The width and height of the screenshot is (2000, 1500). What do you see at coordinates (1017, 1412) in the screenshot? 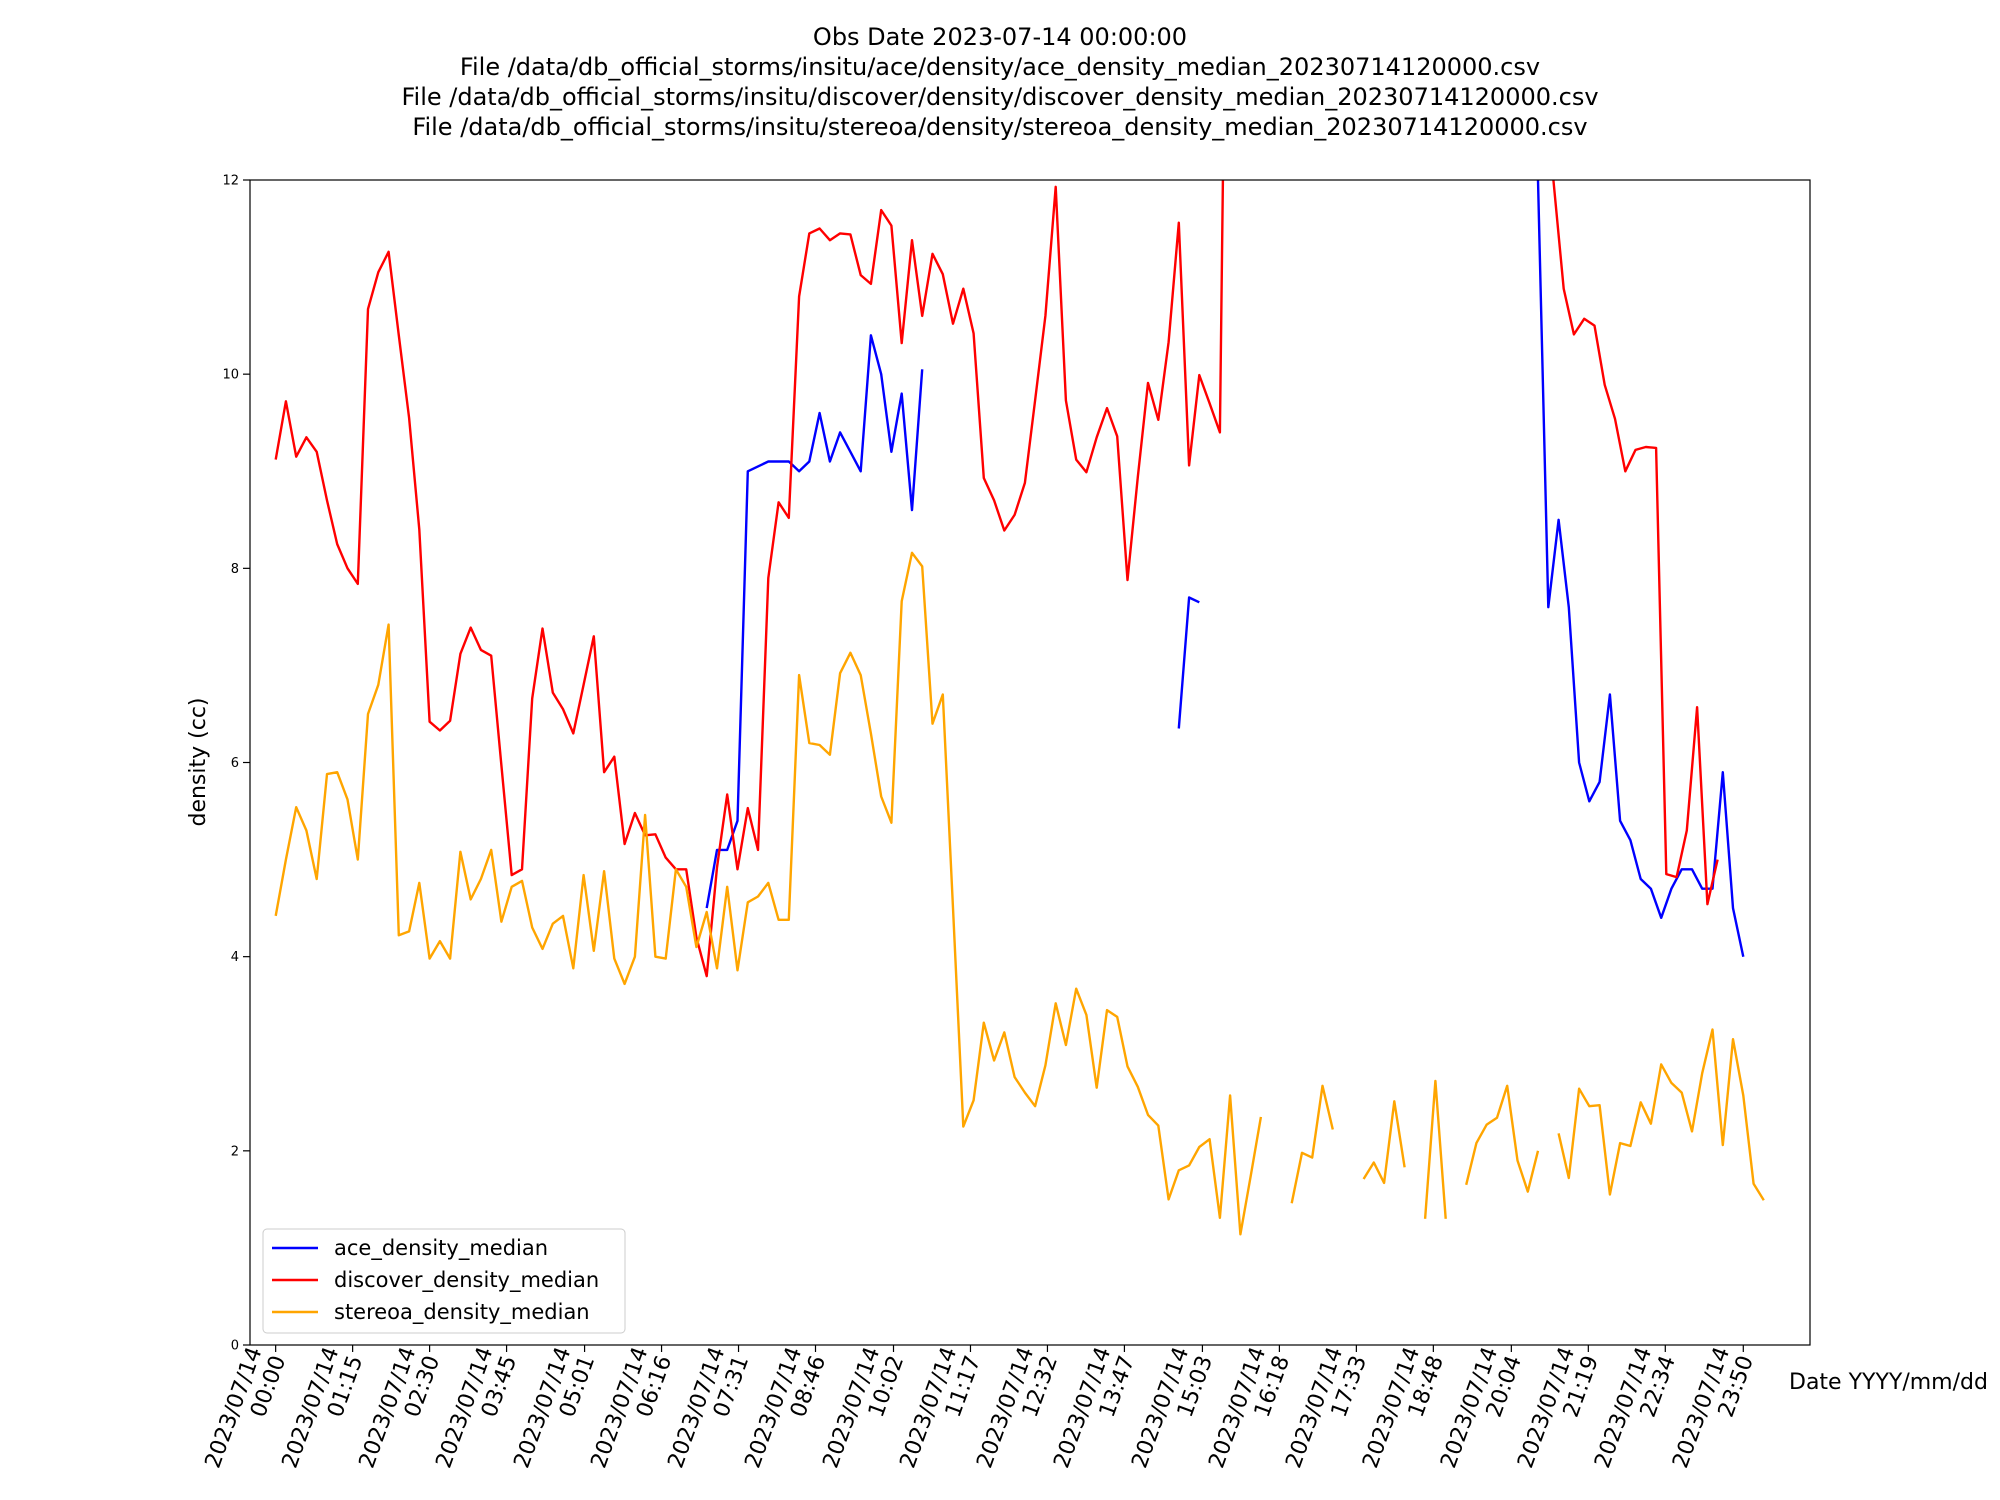
I see `x-tick-label: 2023/07/1412:32` at bounding box center [1017, 1412].